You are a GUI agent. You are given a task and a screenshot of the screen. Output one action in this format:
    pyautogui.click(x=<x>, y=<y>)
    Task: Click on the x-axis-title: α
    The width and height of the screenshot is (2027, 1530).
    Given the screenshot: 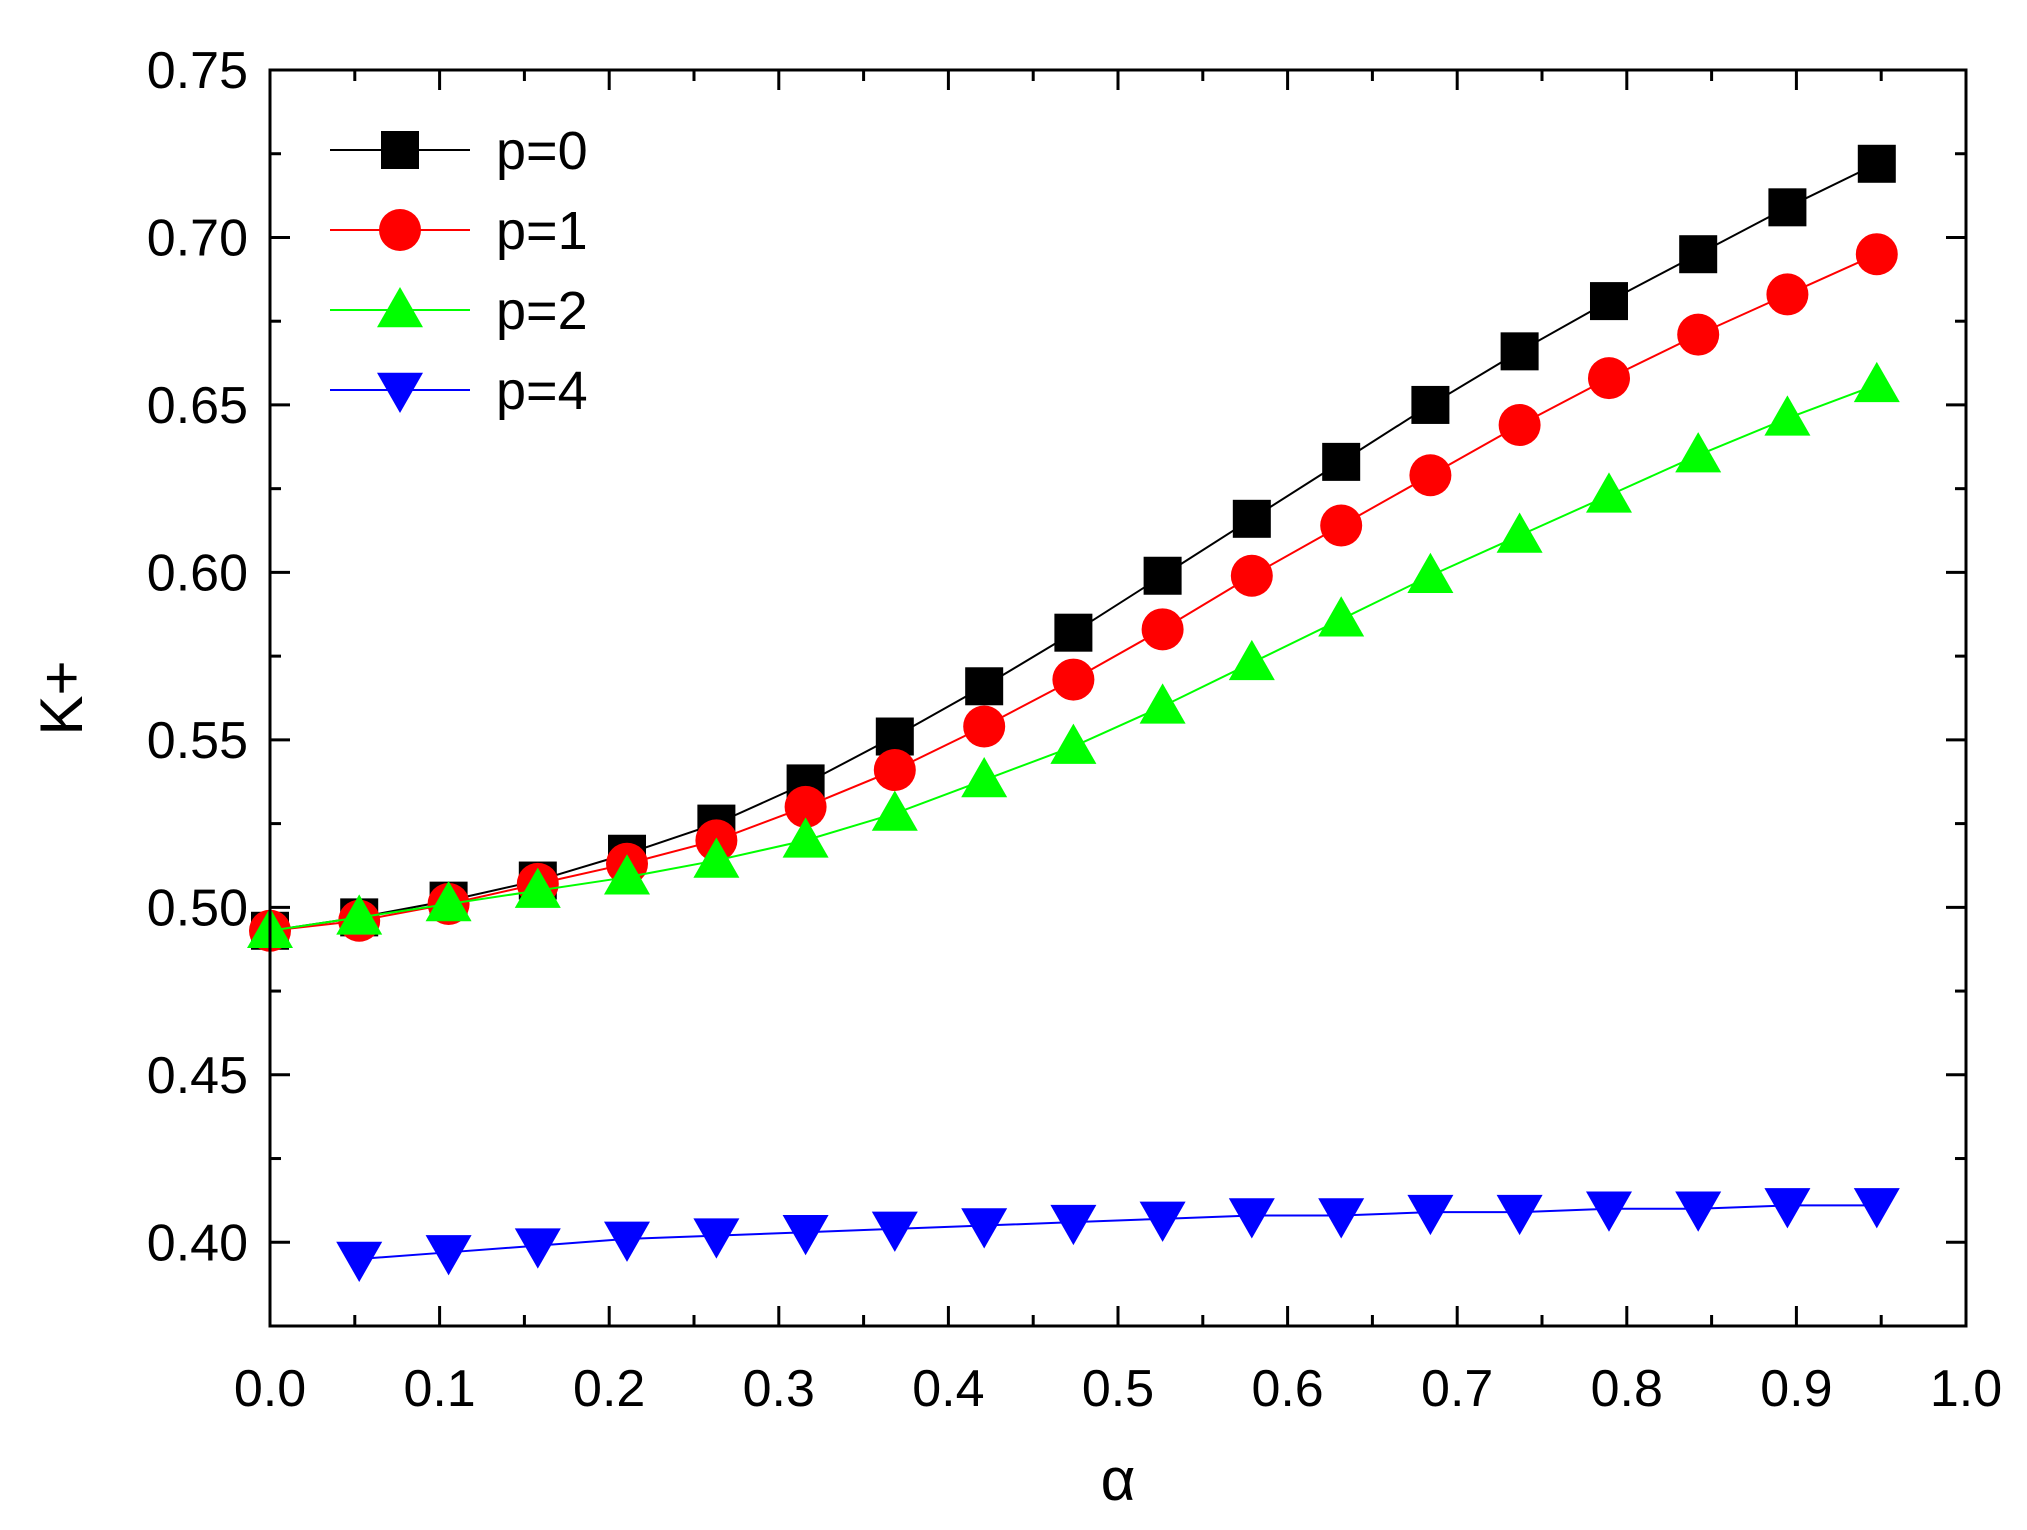 What is the action you would take?
    pyautogui.click(x=1118, y=1479)
    